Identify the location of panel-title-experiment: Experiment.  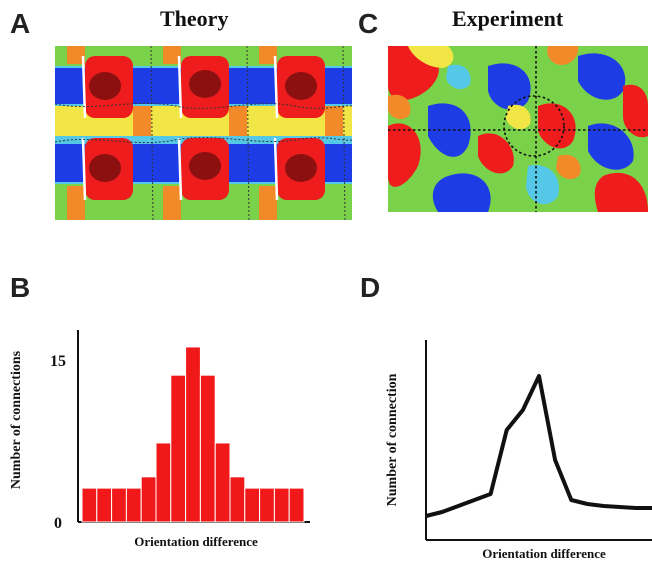
(508, 18).